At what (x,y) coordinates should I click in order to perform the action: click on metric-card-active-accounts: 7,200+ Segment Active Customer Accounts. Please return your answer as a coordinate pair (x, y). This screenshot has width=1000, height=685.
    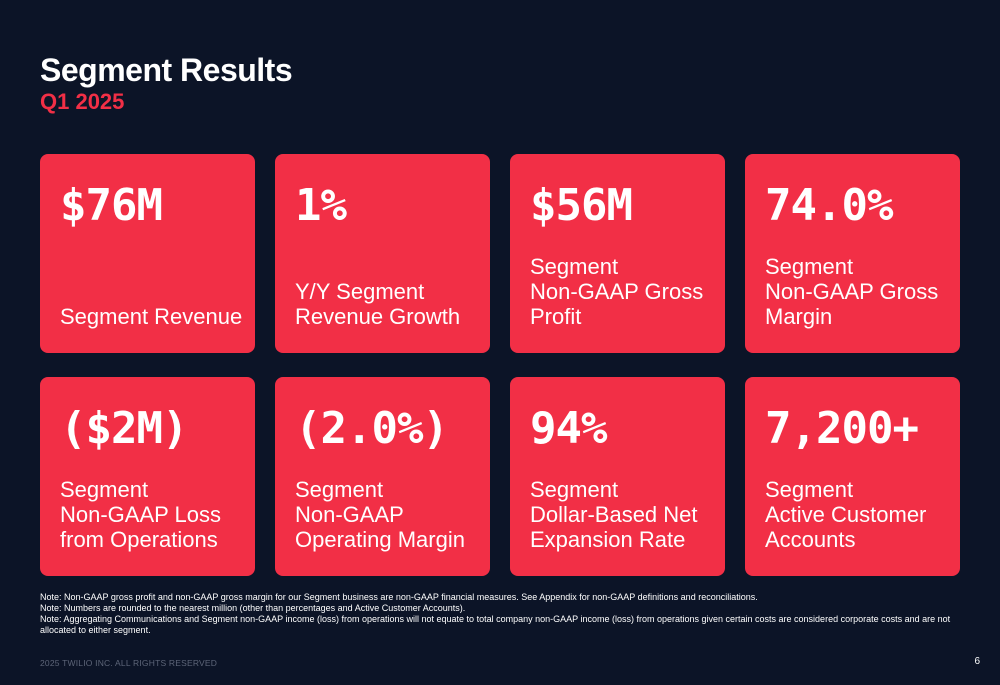
    Looking at the image, I should click on (852, 476).